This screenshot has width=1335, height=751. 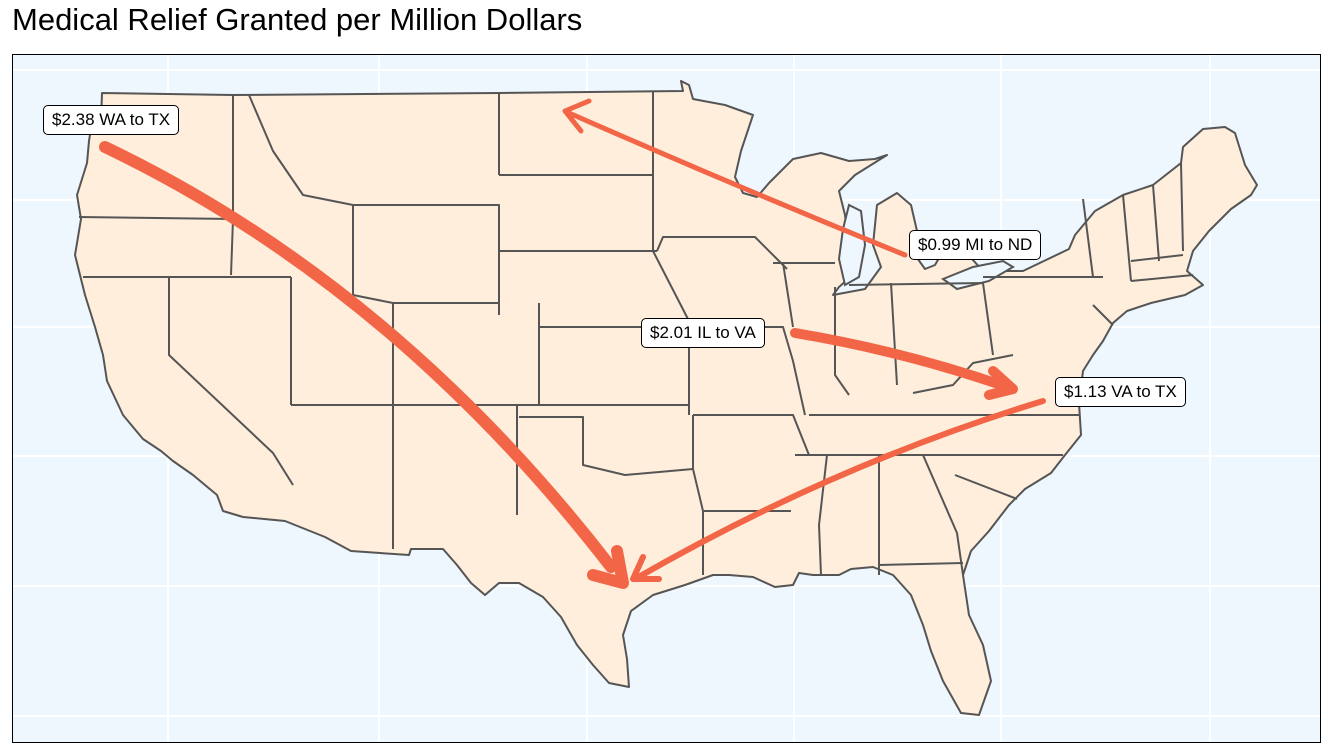 What do you see at coordinates (977, 275) in the screenshot?
I see `lake-erie` at bounding box center [977, 275].